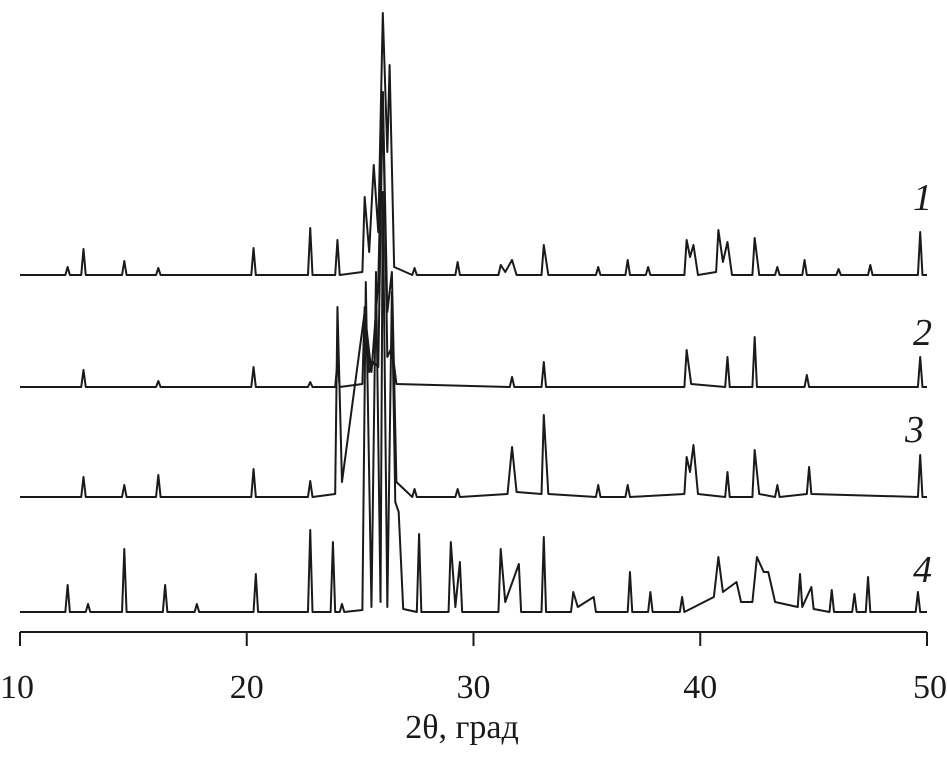  I want to click on x-tick-label: 40, so click(700, 687).